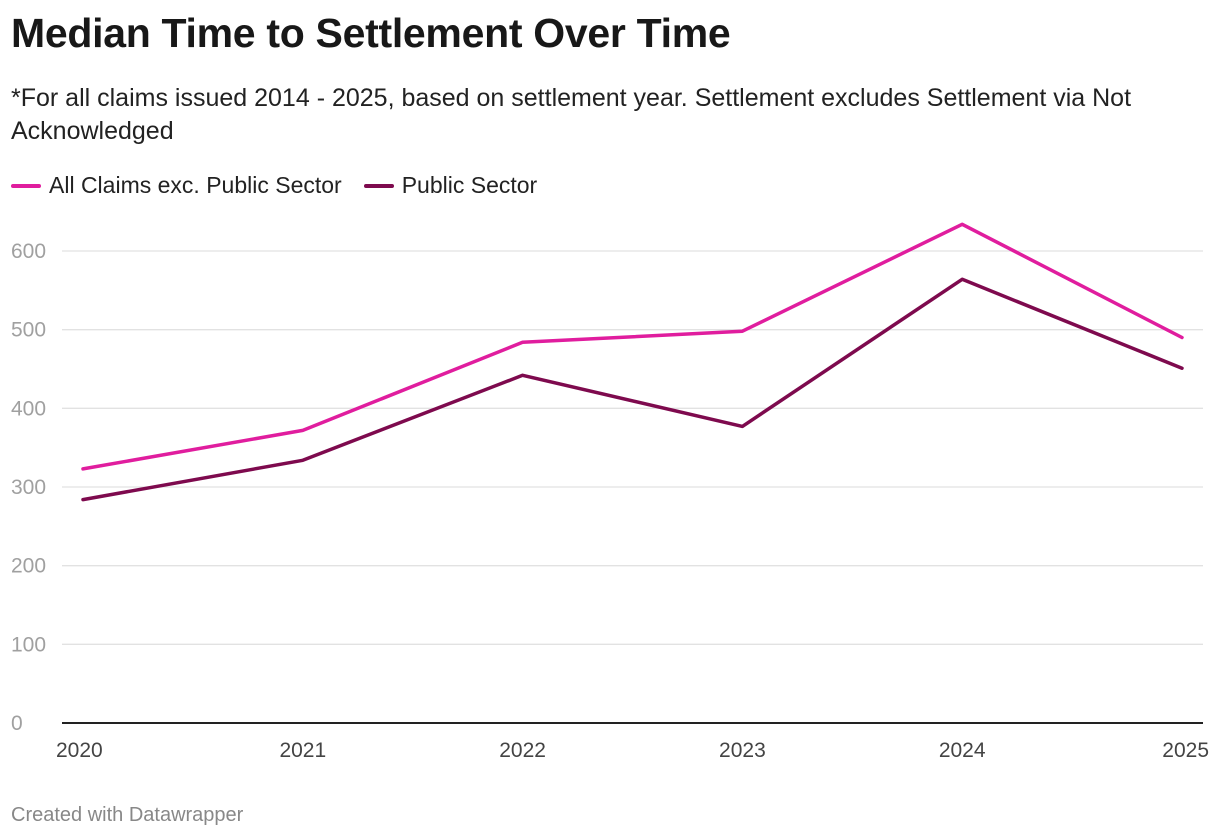 The height and width of the screenshot is (840, 1220). I want to click on x-axis-ticks: 2020 2021 2022 2023 2024 2025, so click(632, 750).